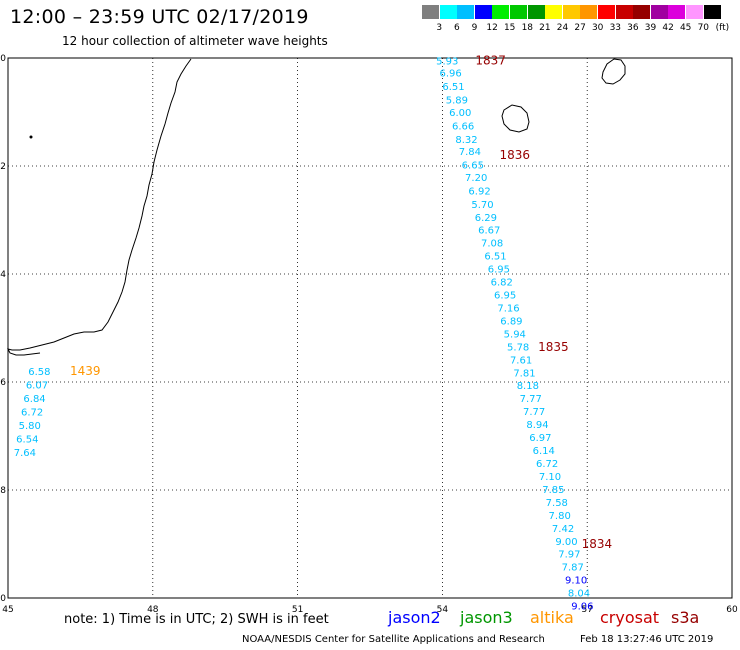 Image resolution: width=740 pixels, height=650 pixels. What do you see at coordinates (470, 152) in the screenshot?
I see `wave-height-label: 7.84` at bounding box center [470, 152].